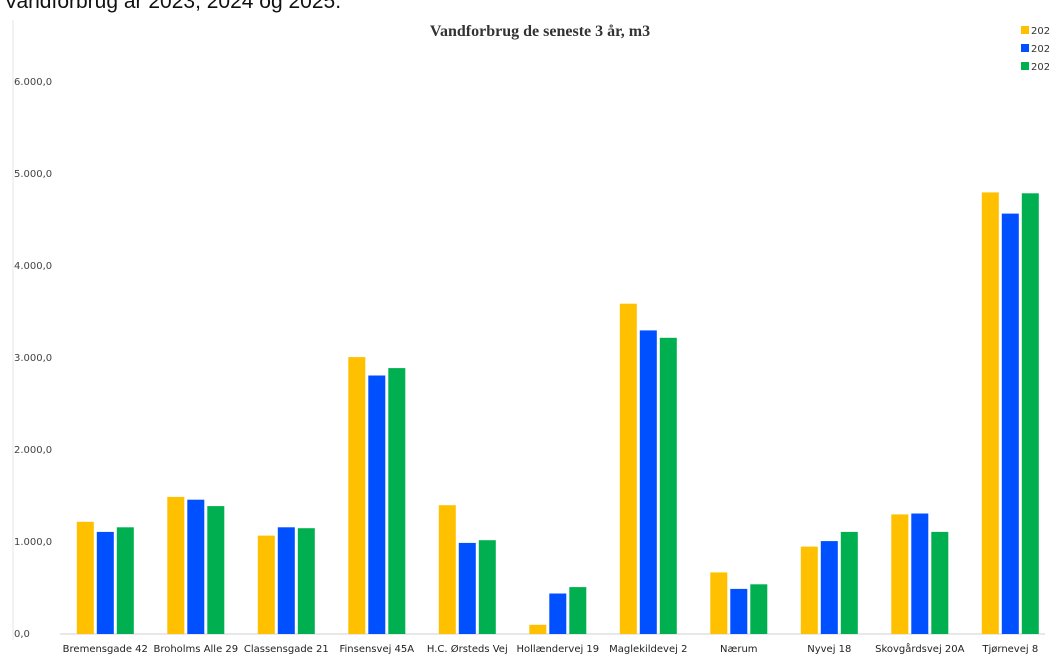 This screenshot has width=1050, height=659. What do you see at coordinates (467, 649) in the screenshot?
I see `x-tick-label: H.C. Ørsteds Vej` at bounding box center [467, 649].